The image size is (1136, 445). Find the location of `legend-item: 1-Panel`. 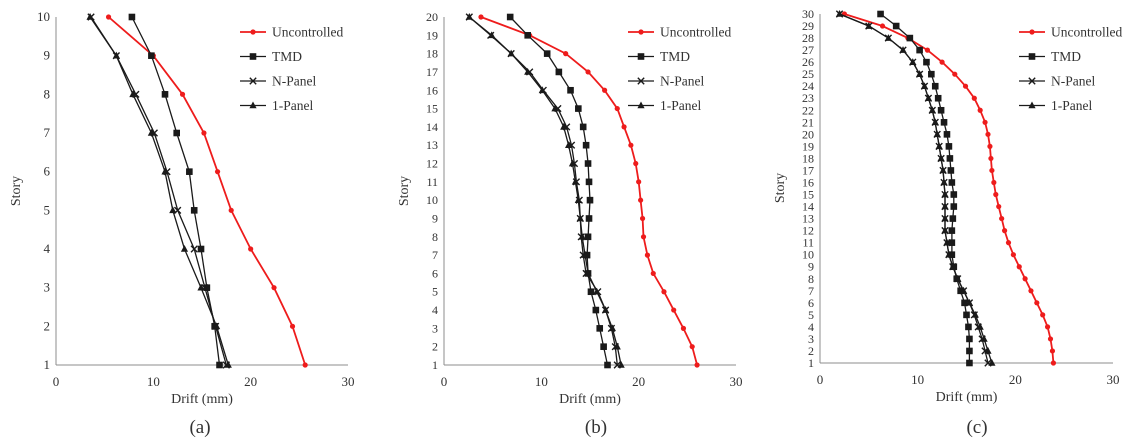

legend-item: 1-Panel is located at coordinates (276, 105).